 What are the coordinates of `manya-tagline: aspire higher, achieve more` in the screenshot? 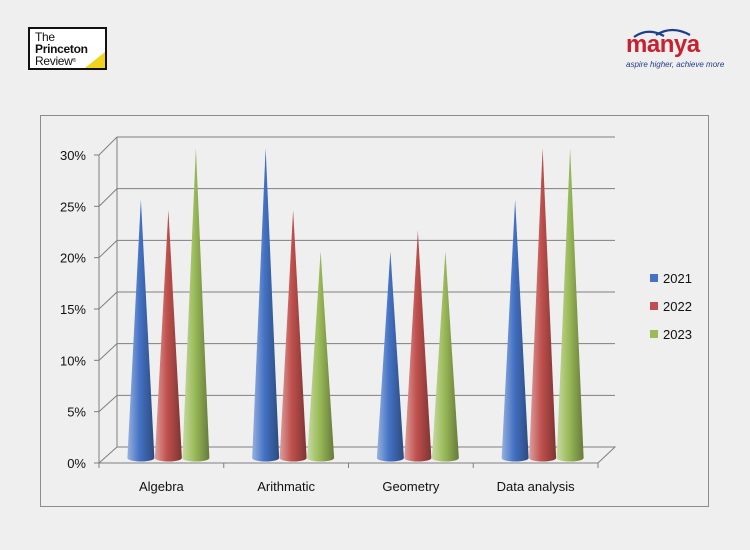 It's located at (675, 64).